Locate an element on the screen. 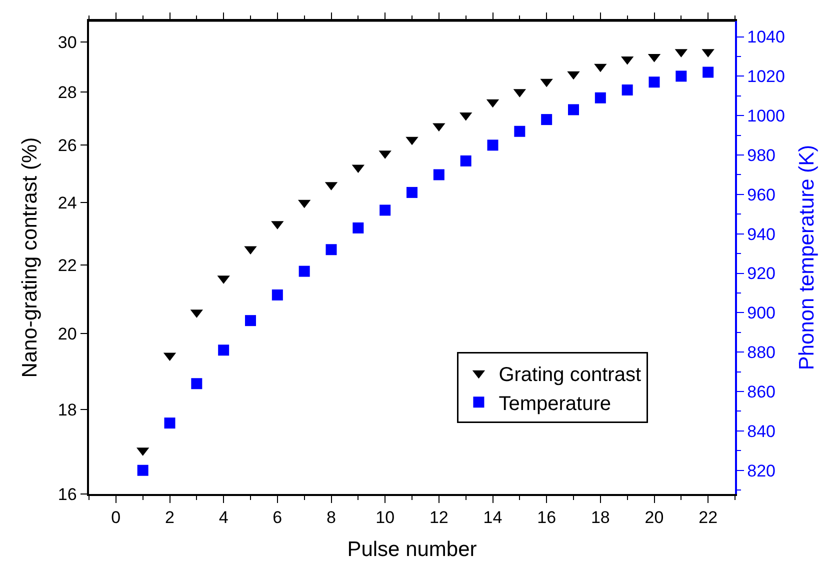 This screenshot has height=570, width=838. y2-tick-label: 980 is located at coordinates (761, 155).